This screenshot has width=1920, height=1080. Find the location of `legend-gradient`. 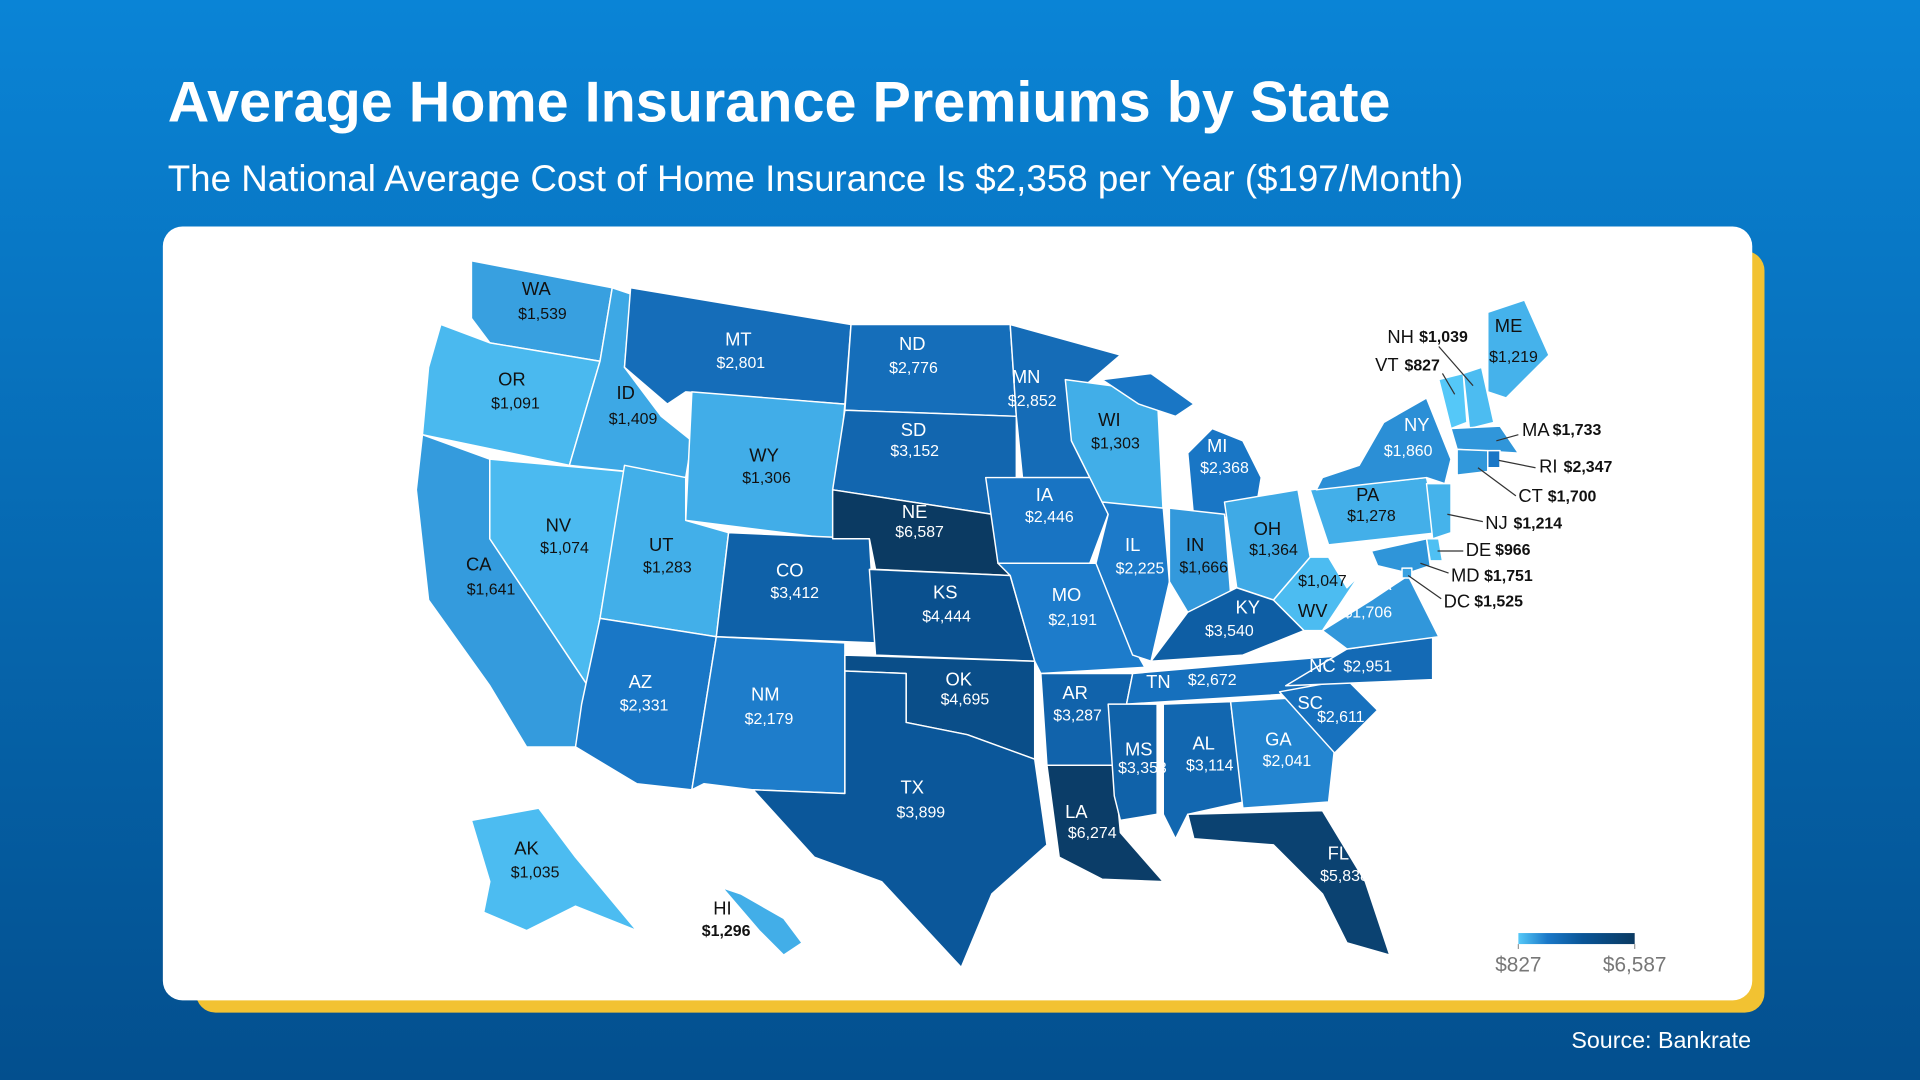

legend-gradient is located at coordinates (1576, 939).